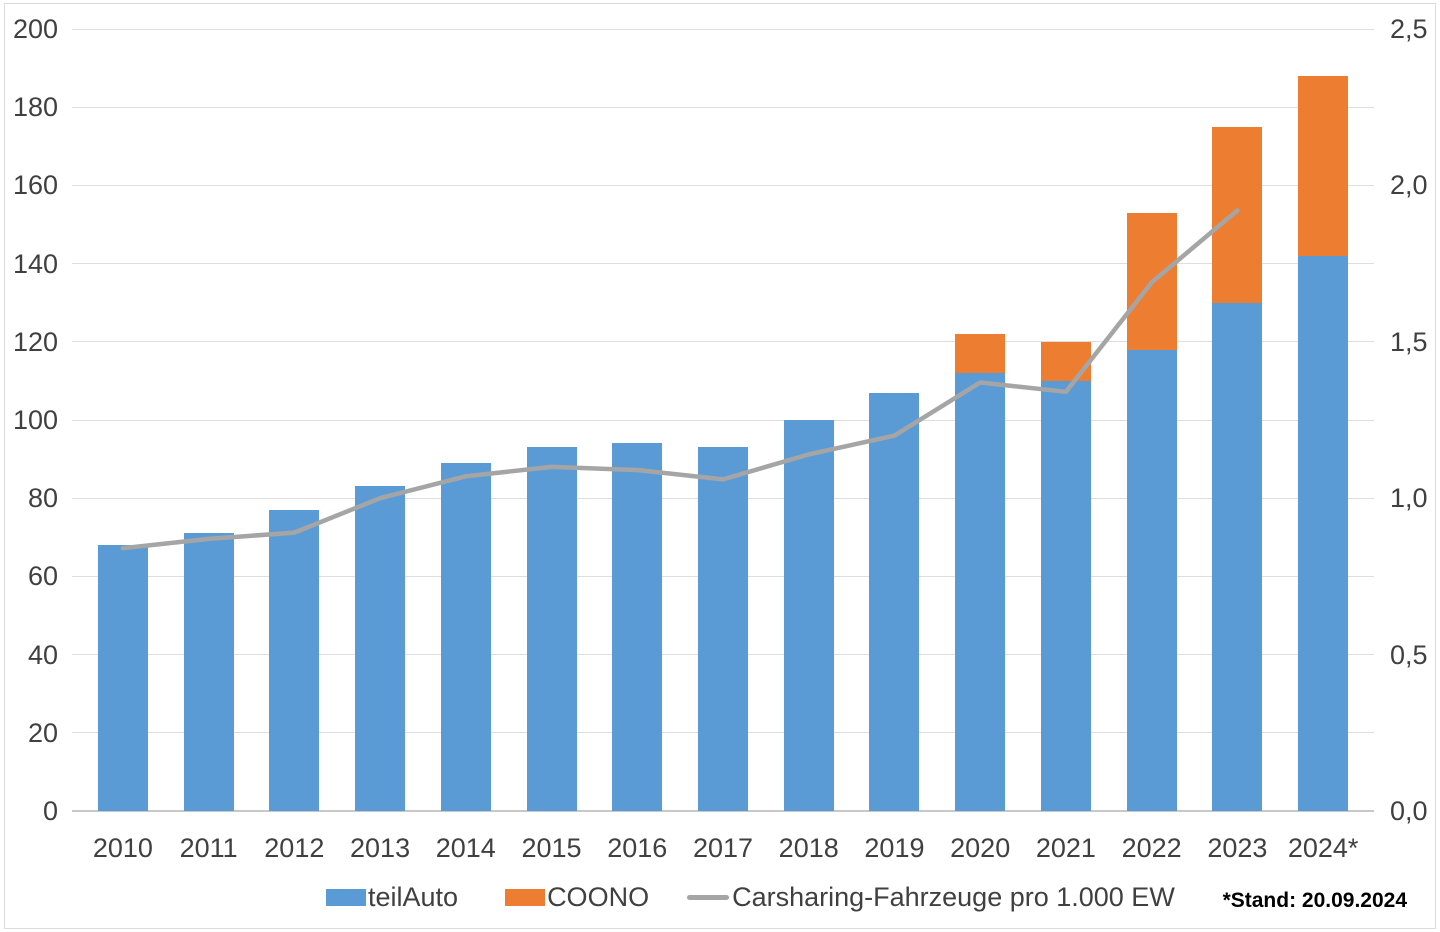  What do you see at coordinates (35, 341) in the screenshot?
I see `y-axis-tick-label-120: 120` at bounding box center [35, 341].